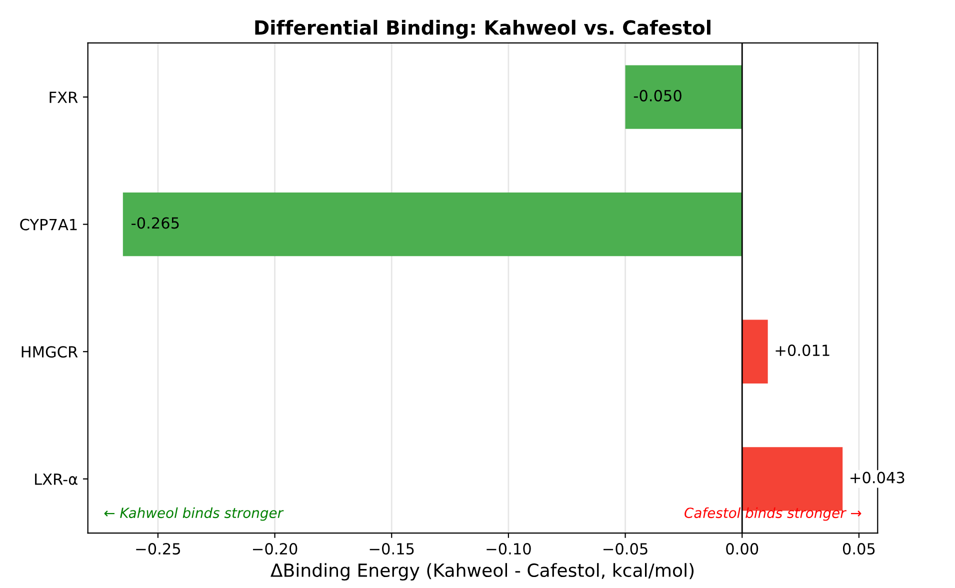  What do you see at coordinates (275, 549) in the screenshot?
I see `x-tick-label: −0.20` at bounding box center [275, 549].